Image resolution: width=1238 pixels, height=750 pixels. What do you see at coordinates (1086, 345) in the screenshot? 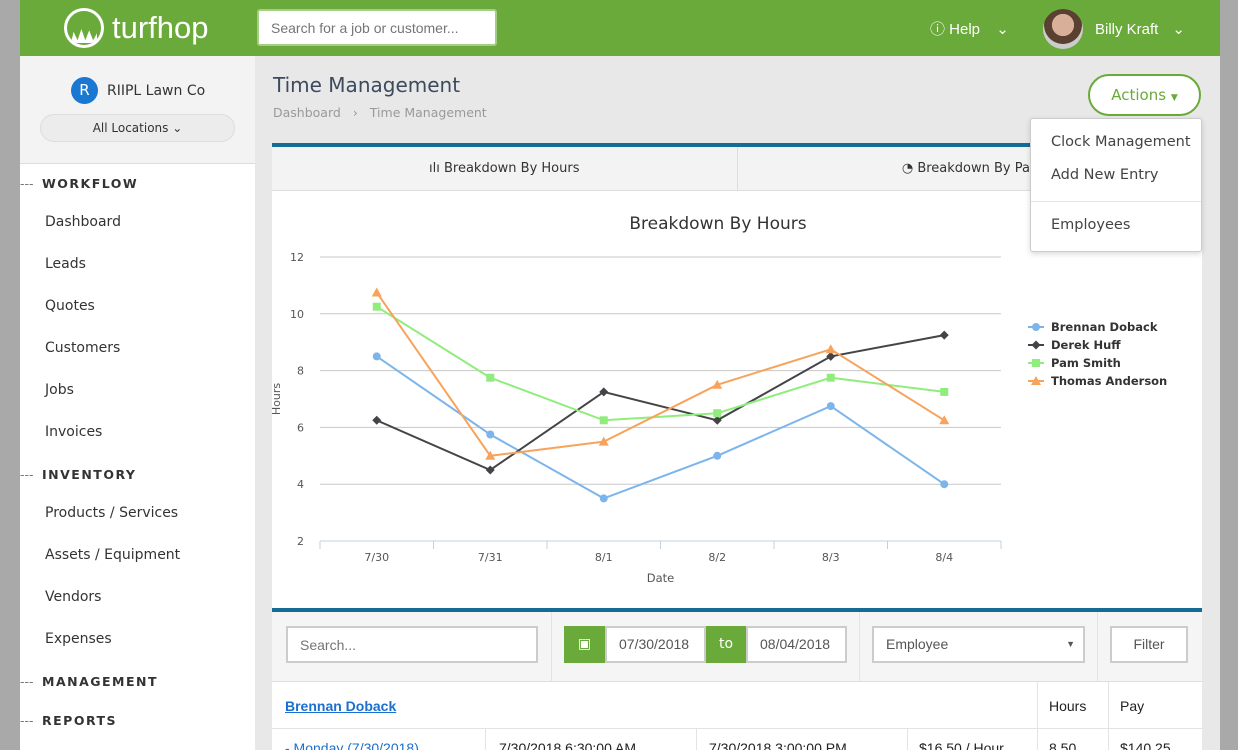
I see `legend-label: Derek Huff` at bounding box center [1086, 345].